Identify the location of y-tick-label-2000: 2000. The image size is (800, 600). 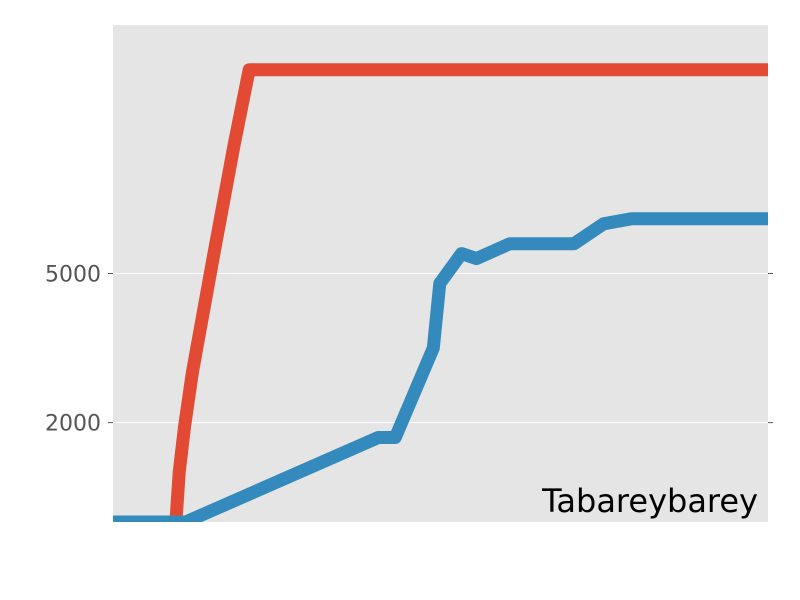
(73, 424).